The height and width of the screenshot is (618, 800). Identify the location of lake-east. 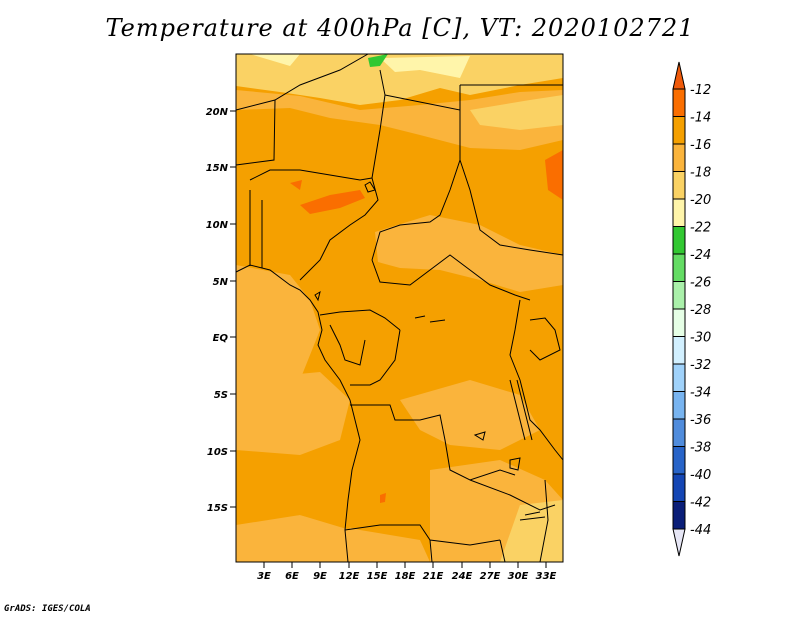
(521, 410).